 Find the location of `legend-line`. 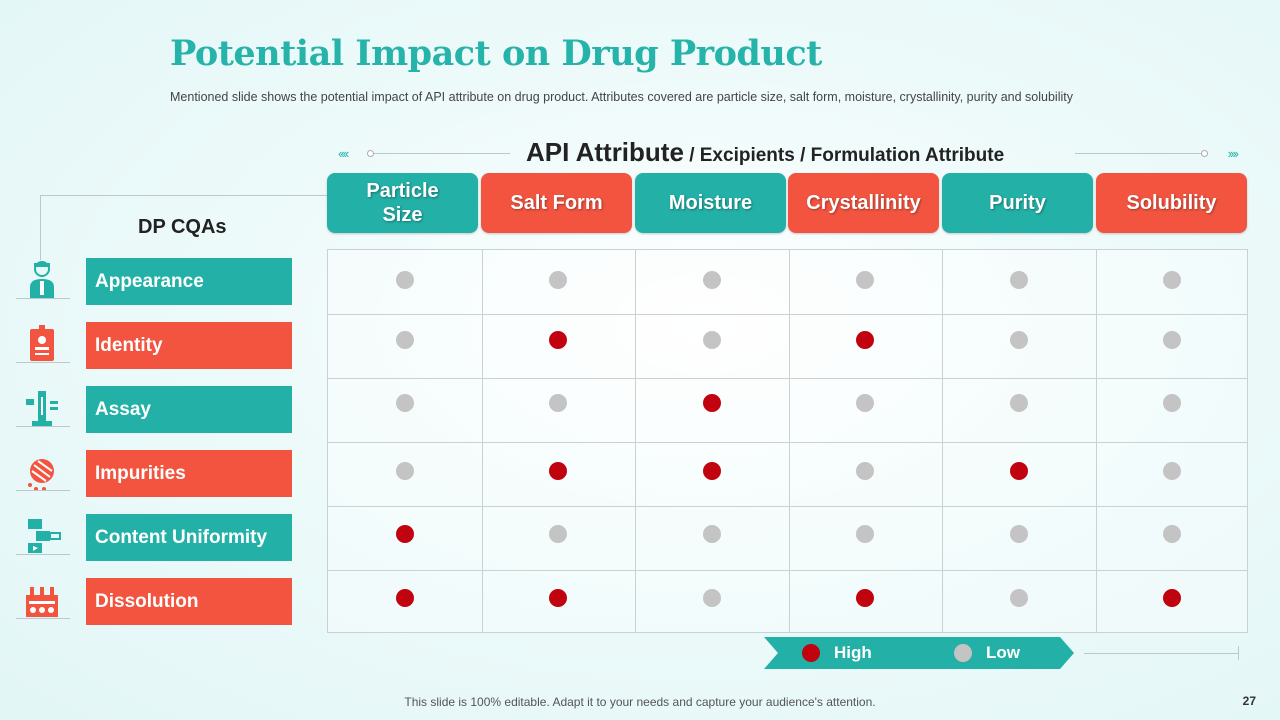

legend-line is located at coordinates (1161, 653).